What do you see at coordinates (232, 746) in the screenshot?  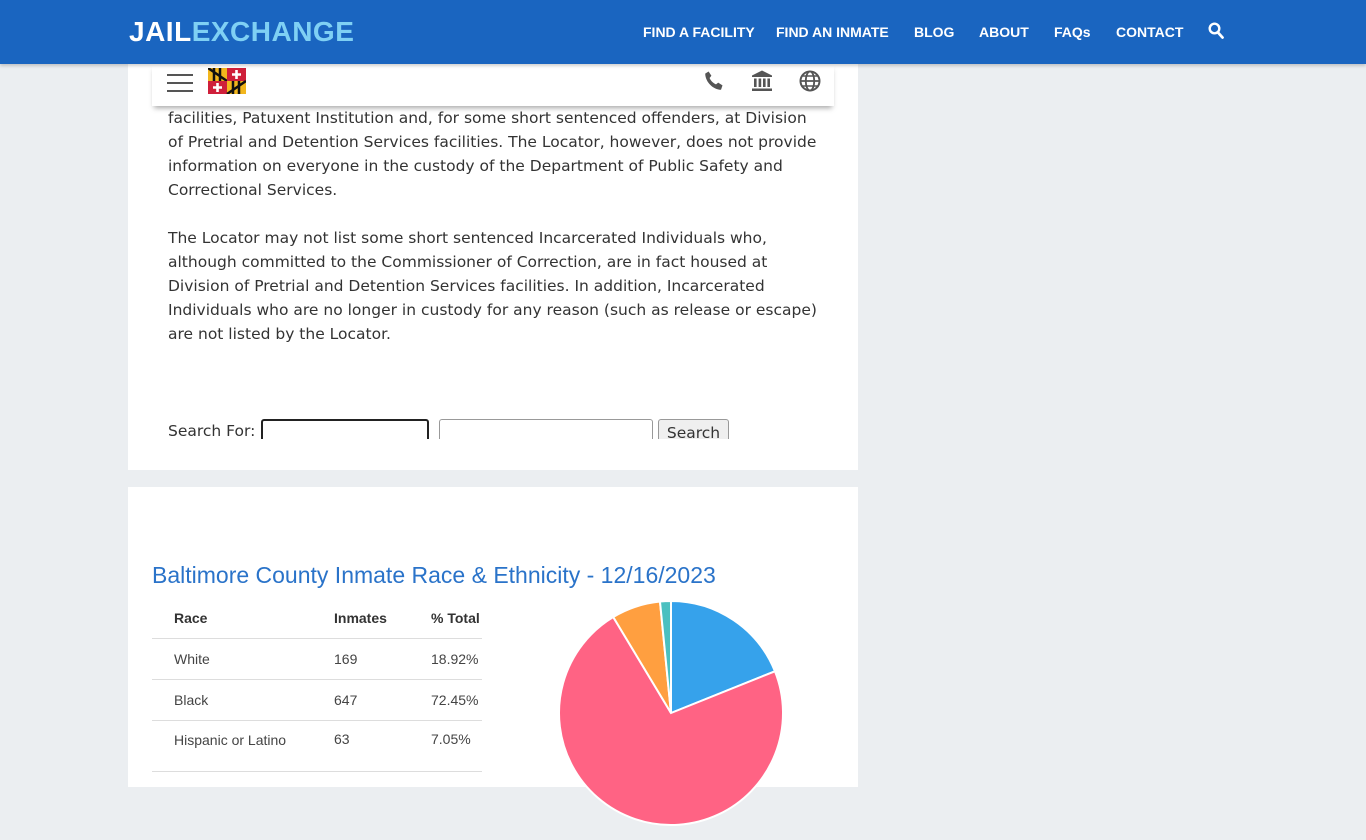 I see `race-cell: Hispanic or Latino` at bounding box center [232, 746].